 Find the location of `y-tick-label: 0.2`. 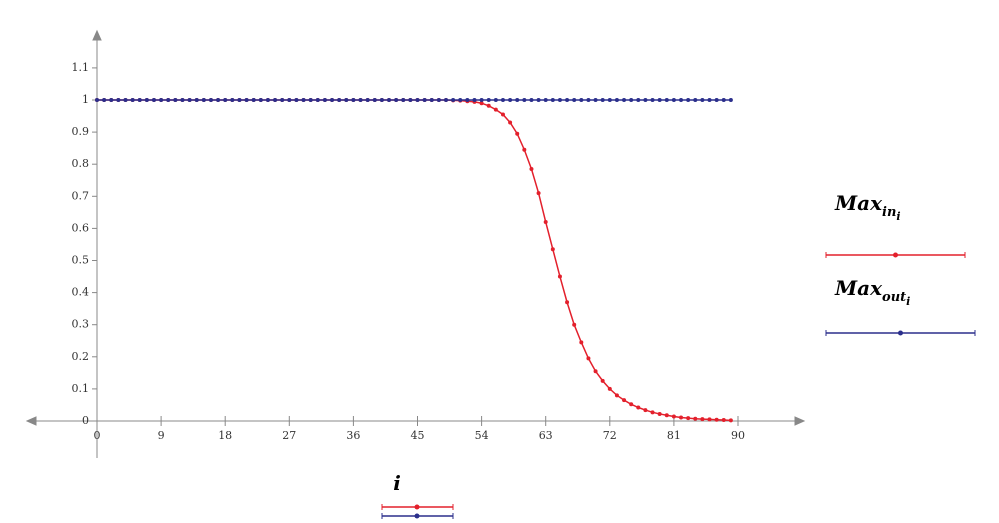

y-tick-label: 0.2 is located at coordinates (81, 356).